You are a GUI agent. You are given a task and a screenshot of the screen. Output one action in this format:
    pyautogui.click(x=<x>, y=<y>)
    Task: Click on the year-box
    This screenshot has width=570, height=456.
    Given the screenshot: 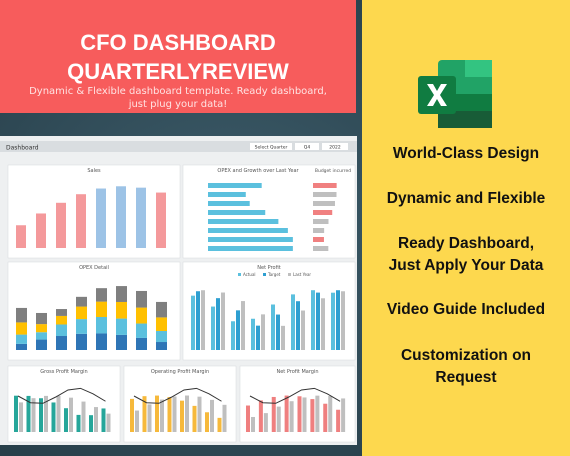 What is the action you would take?
    pyautogui.click(x=335, y=146)
    